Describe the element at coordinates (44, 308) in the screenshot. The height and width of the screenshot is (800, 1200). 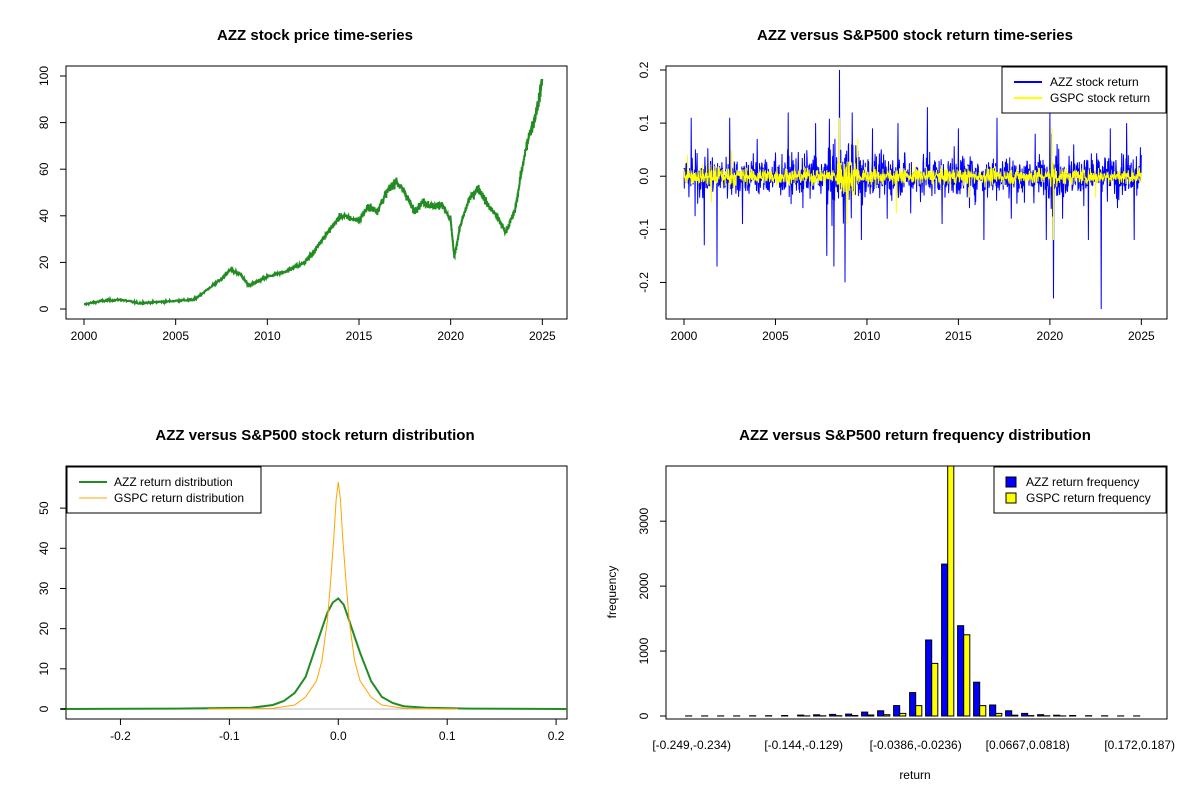
I see `price-y-tick-label: 0` at that location.